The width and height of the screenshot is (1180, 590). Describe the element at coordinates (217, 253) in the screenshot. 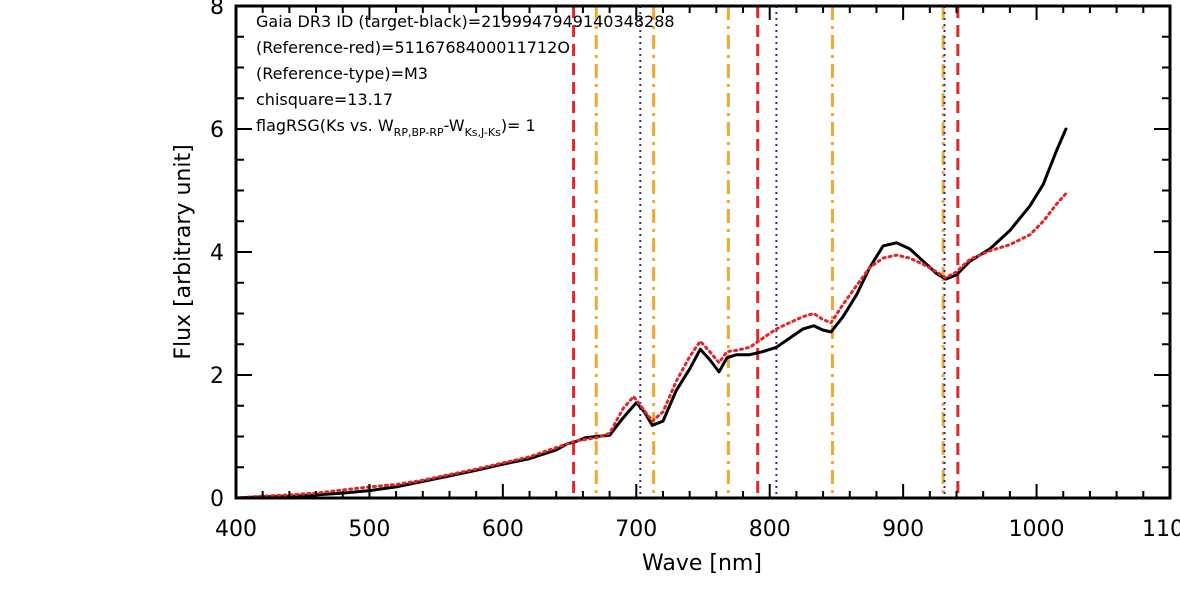

I see `y-tick-label: 4` at that location.